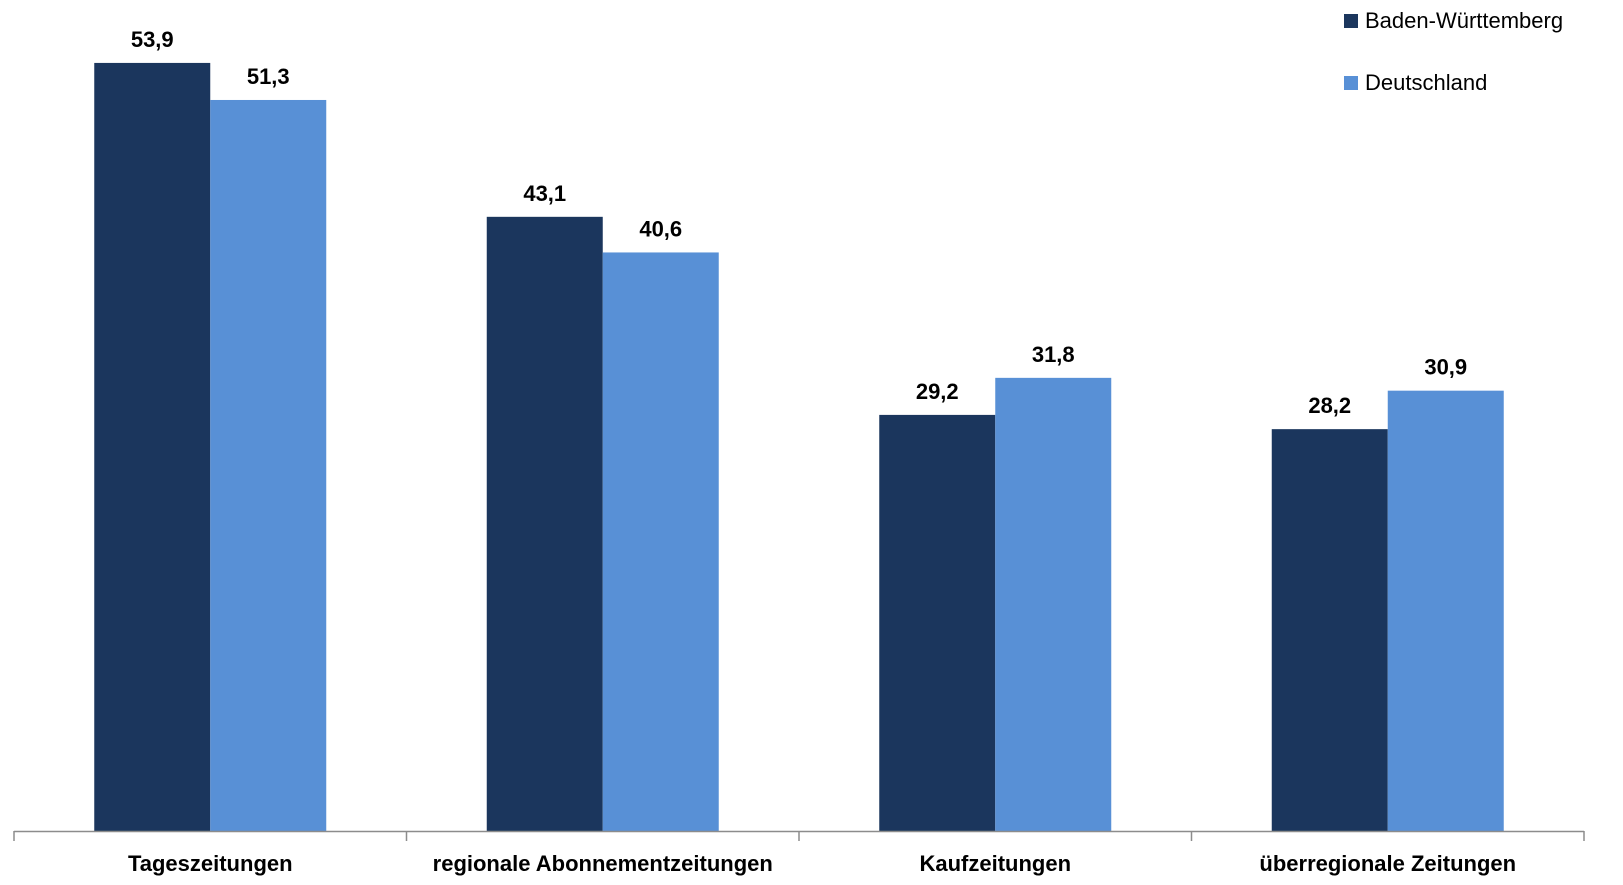 This screenshot has height=885, width=1623. What do you see at coordinates (1445, 367) in the screenshot?
I see `value-label-deutschland-ueberregionale-zeitungen: 30,9` at bounding box center [1445, 367].